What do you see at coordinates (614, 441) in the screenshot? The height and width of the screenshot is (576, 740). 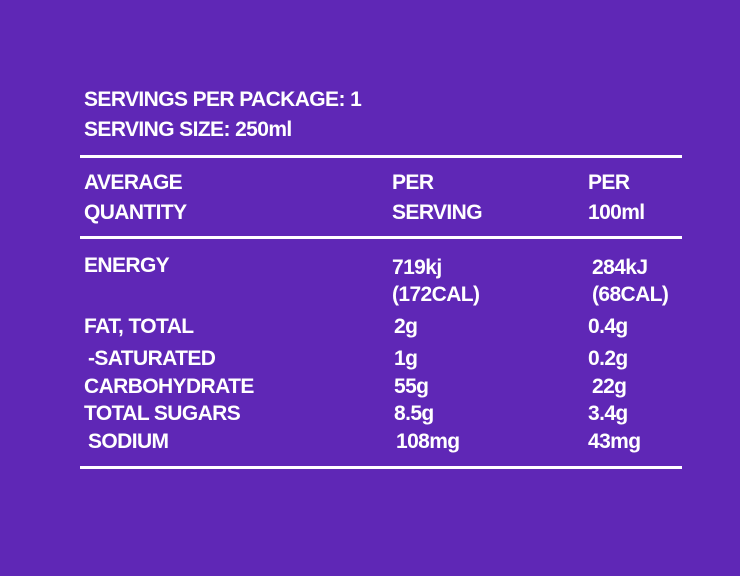 I see `nutrient-value: 43mg` at bounding box center [614, 441].